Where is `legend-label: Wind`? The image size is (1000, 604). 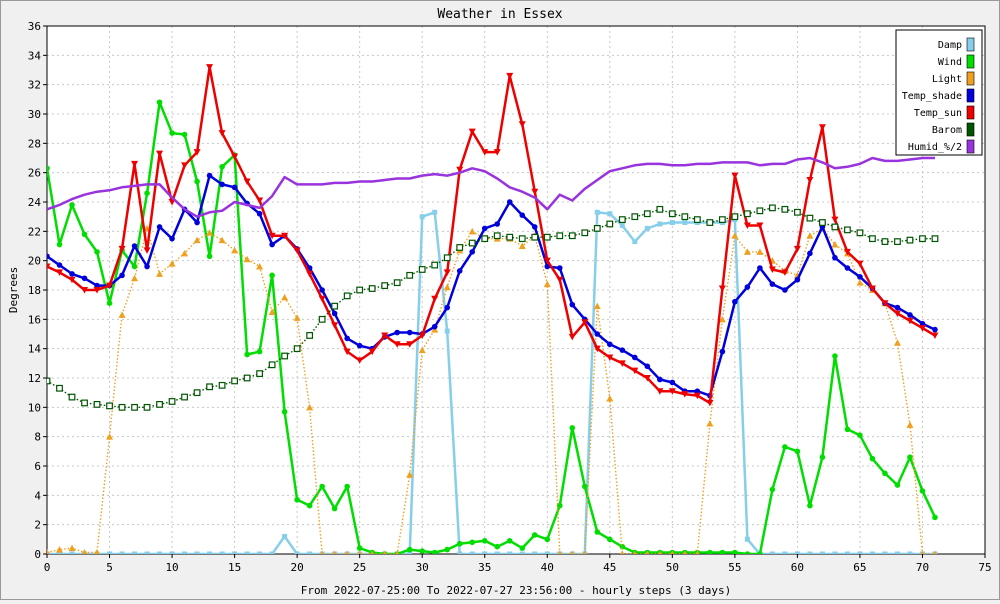
legend-label: Wind is located at coordinates (950, 62).